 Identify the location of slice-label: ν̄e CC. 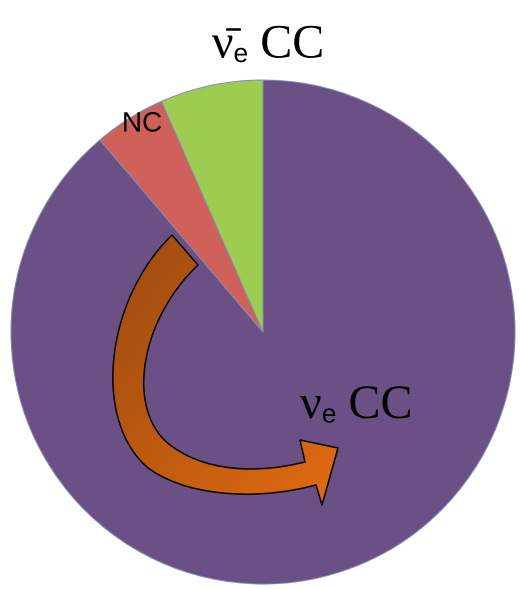
(268, 42).